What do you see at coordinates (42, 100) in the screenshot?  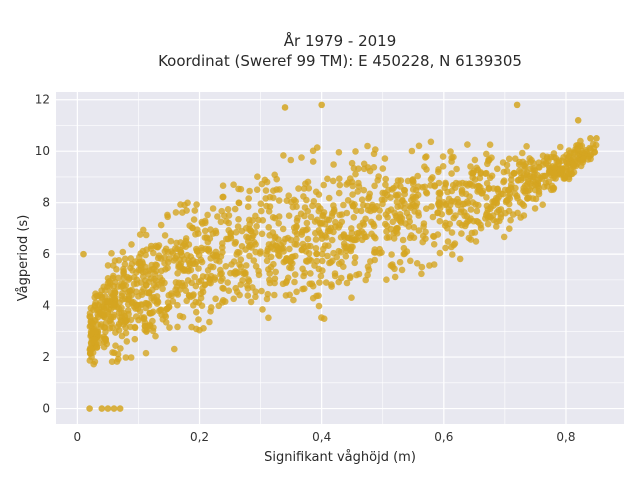 I see `y-tick-label: 12` at bounding box center [42, 100].